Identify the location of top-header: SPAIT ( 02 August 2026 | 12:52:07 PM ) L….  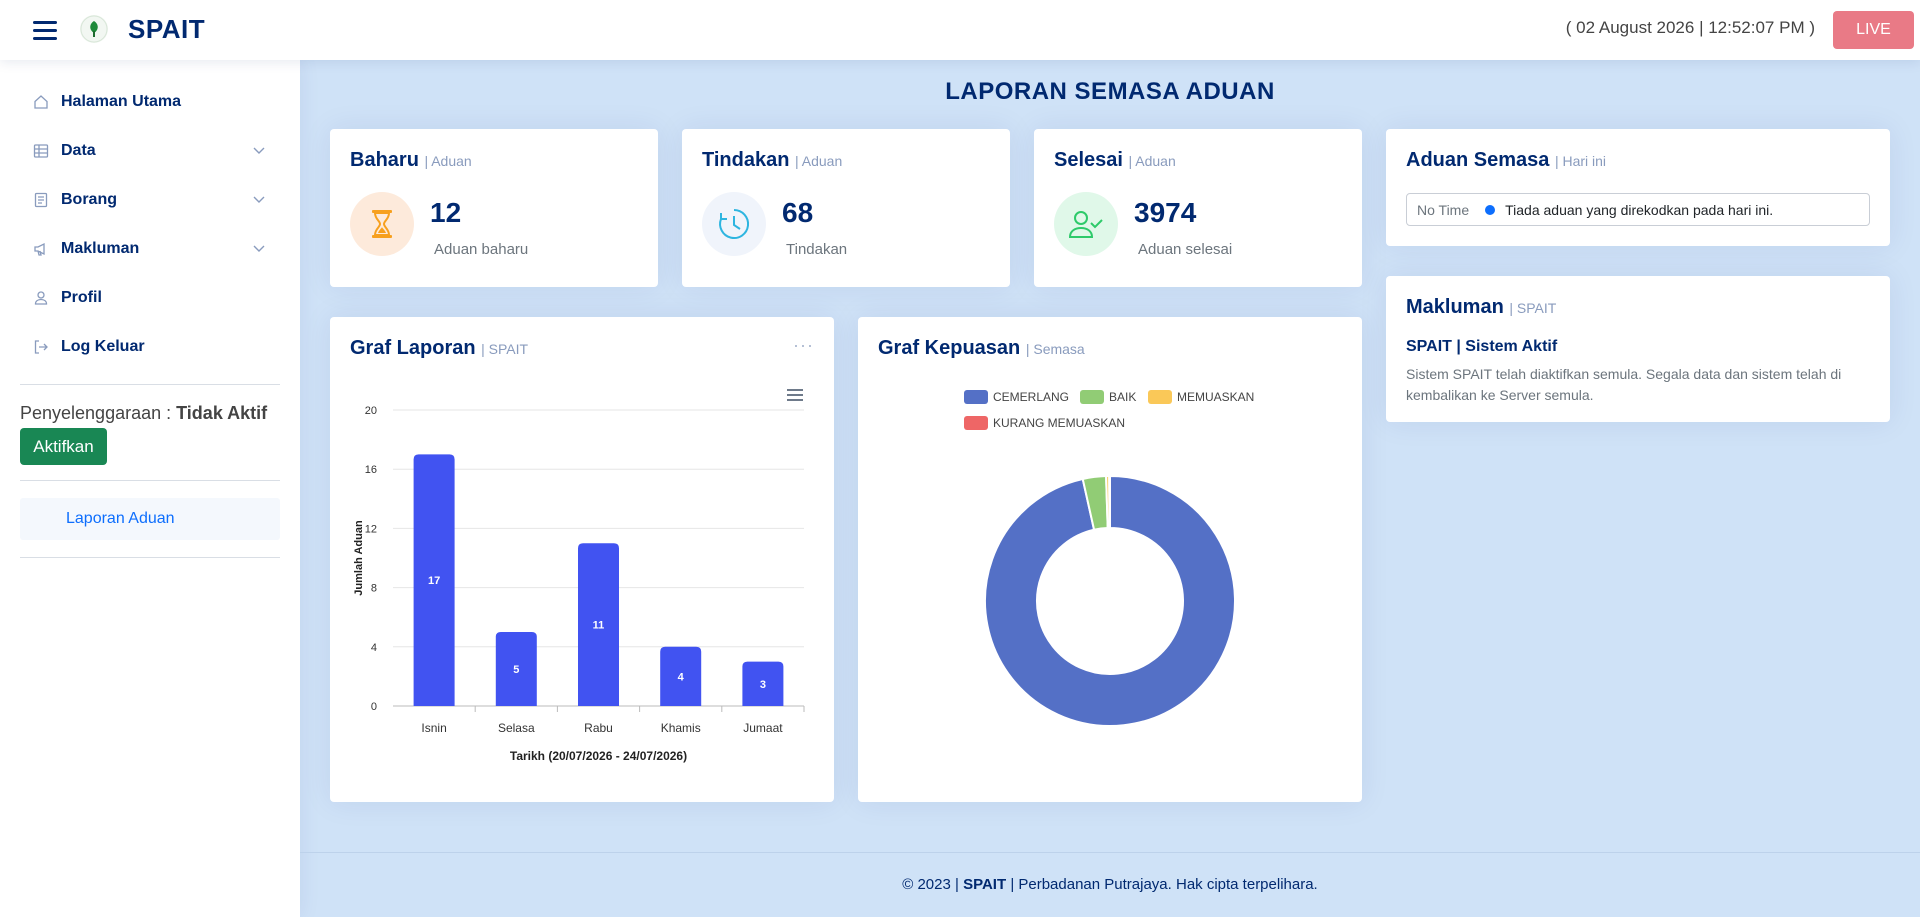
(960, 30).